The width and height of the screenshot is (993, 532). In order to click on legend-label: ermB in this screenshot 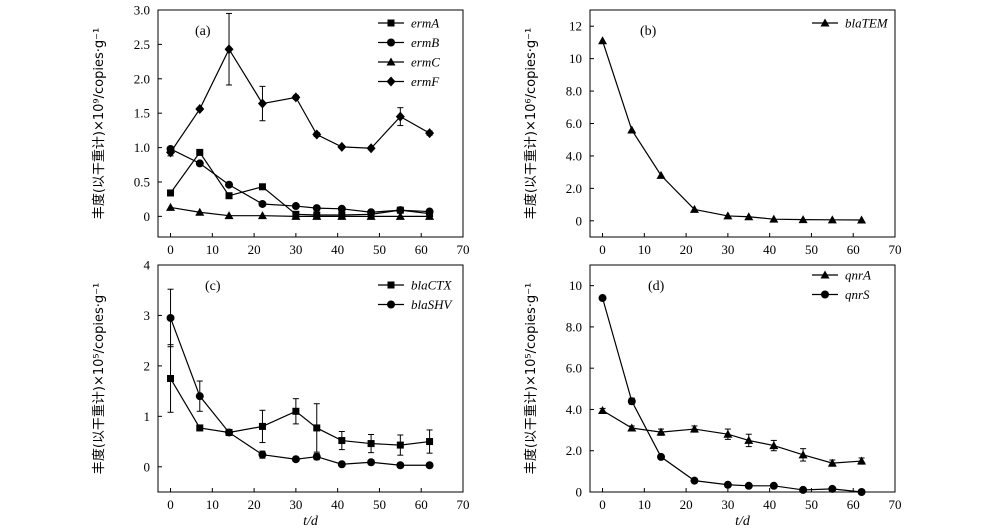, I will do `click(425, 42)`.